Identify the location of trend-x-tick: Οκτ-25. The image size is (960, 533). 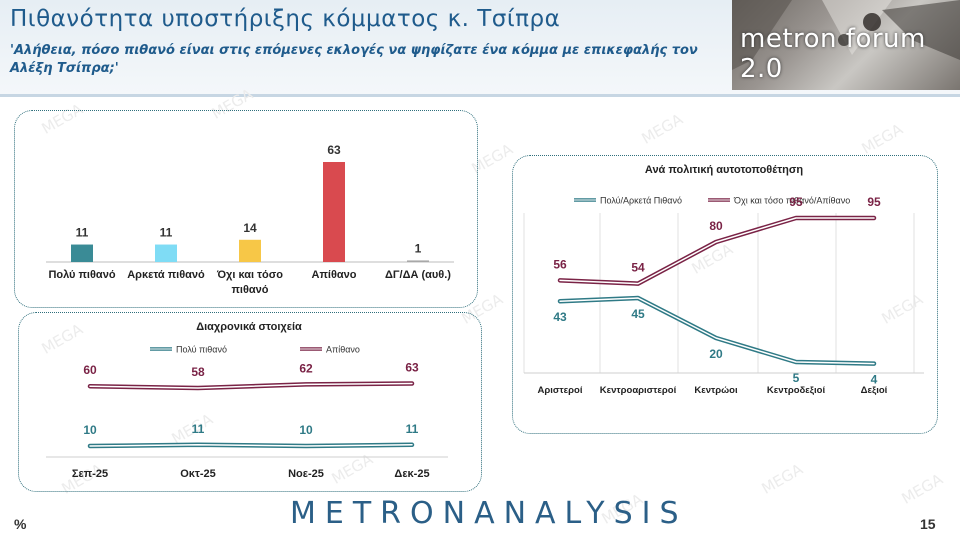
(198, 474).